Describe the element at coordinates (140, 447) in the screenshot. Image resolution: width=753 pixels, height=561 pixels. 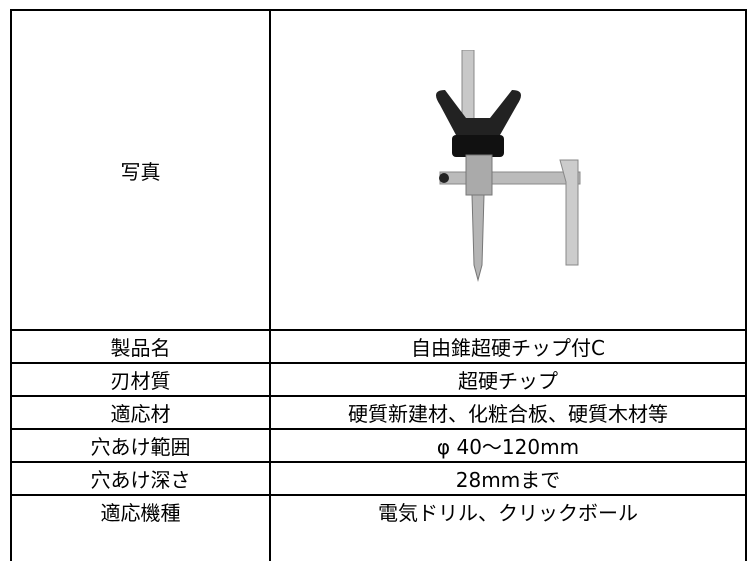
I see `row-label: 穴あけ範囲` at that location.